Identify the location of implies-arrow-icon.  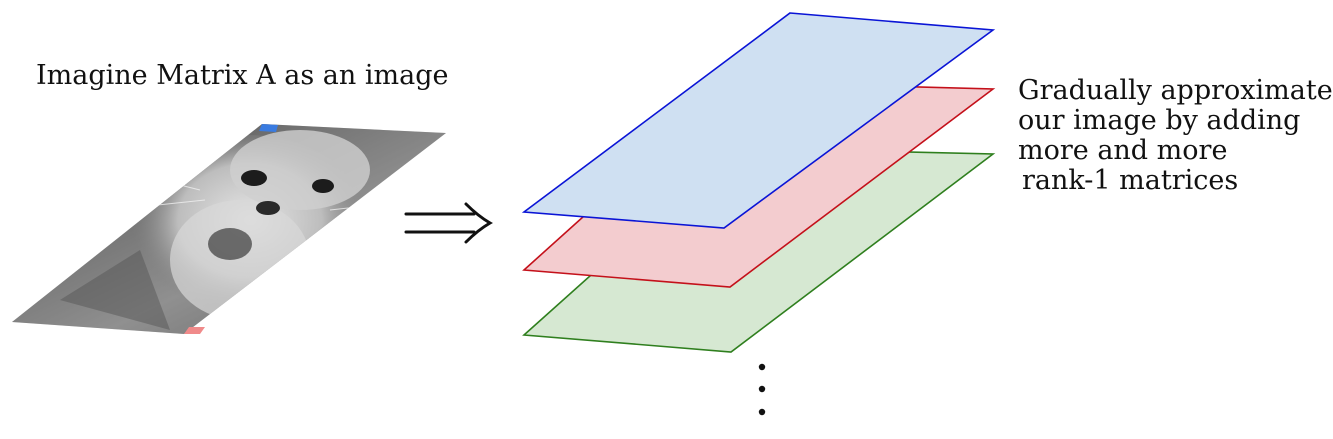
(448, 223).